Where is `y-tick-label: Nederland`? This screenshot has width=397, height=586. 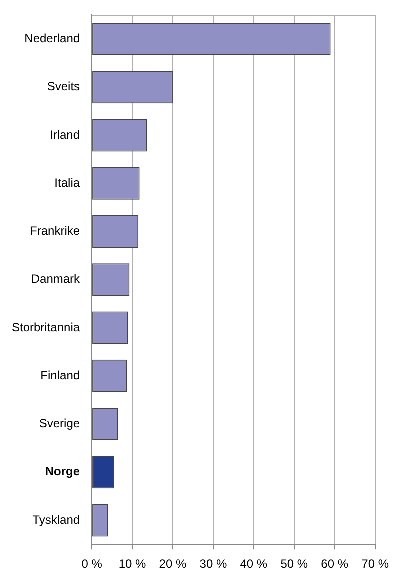
y-tick-label: Nederland is located at coordinates (52, 39).